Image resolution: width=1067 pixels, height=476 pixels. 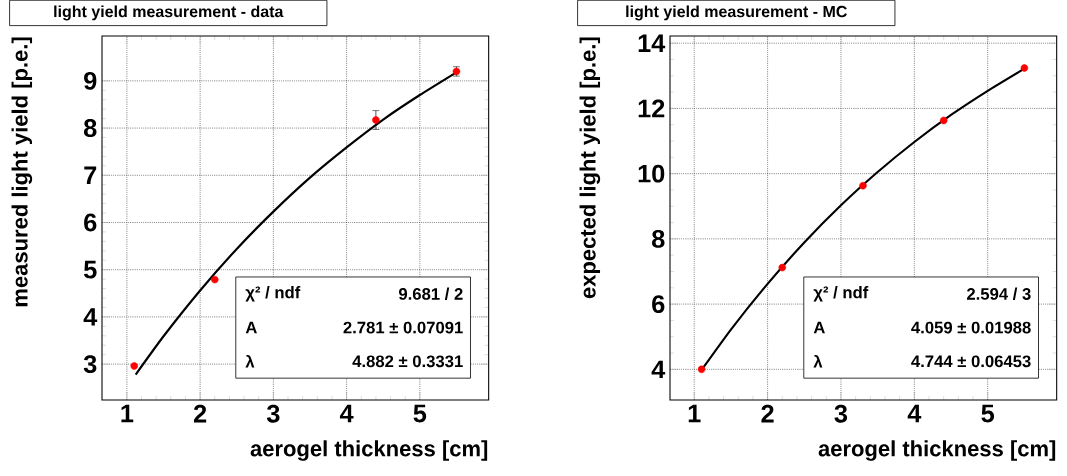 What do you see at coordinates (90, 80) in the screenshot?
I see `y-tick-label: 9` at bounding box center [90, 80].